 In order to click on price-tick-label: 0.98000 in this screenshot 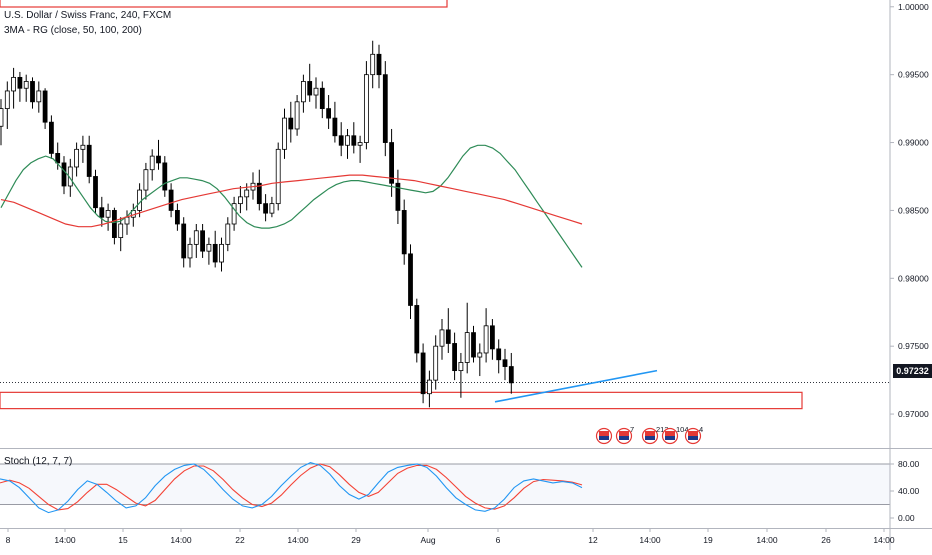, I will do `click(913, 278)`.